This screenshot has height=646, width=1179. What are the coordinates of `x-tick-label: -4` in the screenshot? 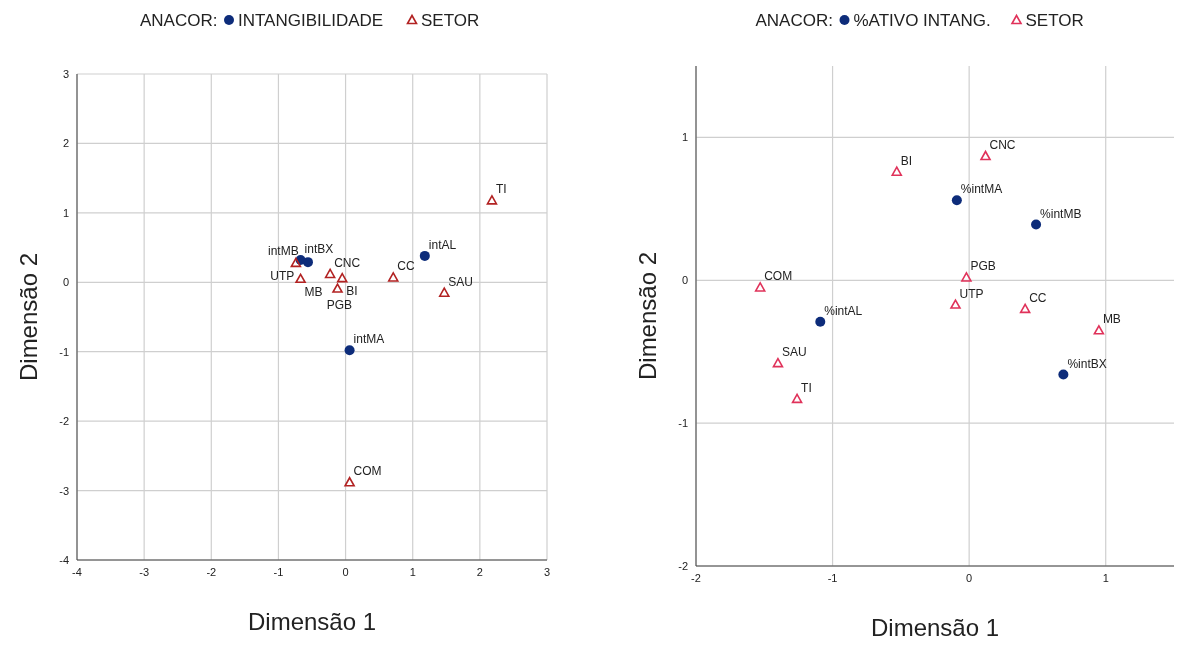 It's located at (77, 572).